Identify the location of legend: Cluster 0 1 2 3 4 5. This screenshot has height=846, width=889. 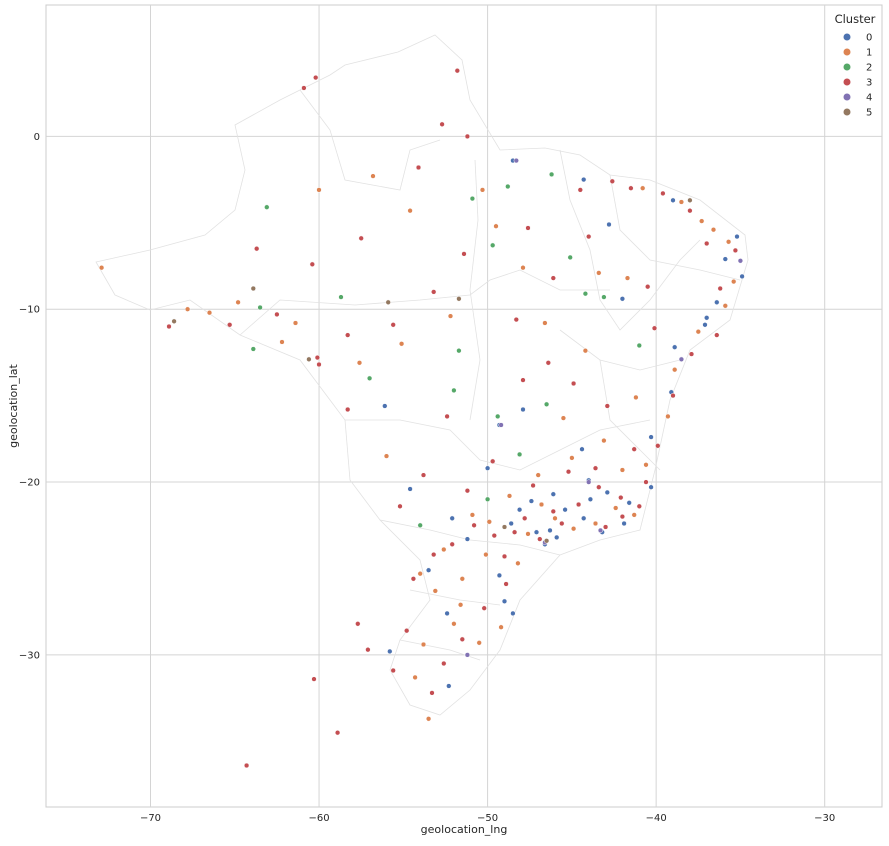
(855, 65).